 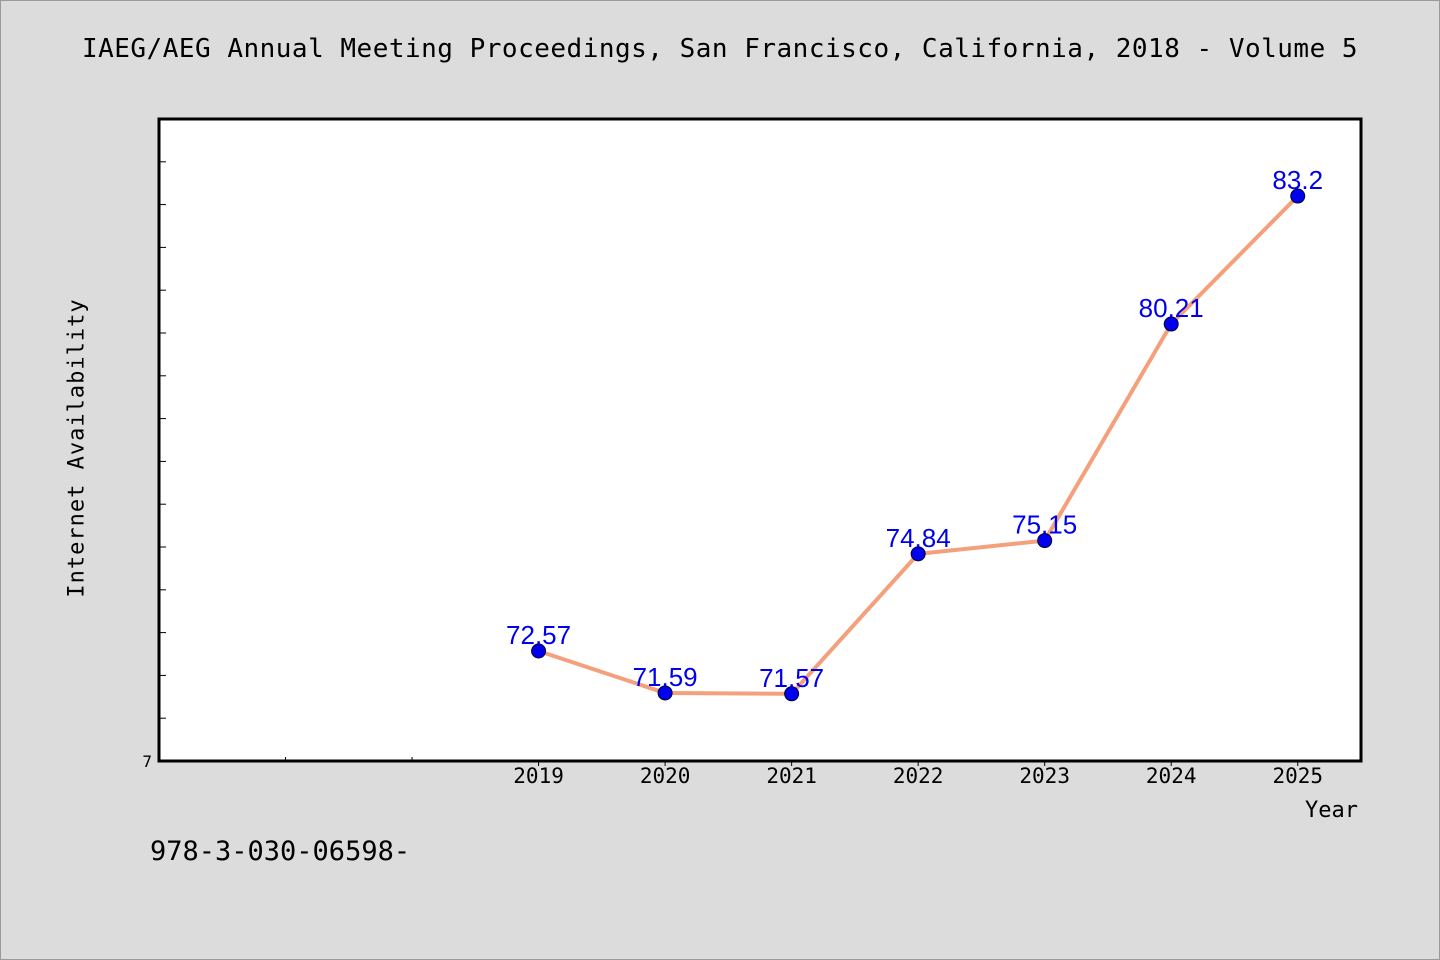 What do you see at coordinates (918, 538) in the screenshot?
I see `data-label: 74.84` at bounding box center [918, 538].